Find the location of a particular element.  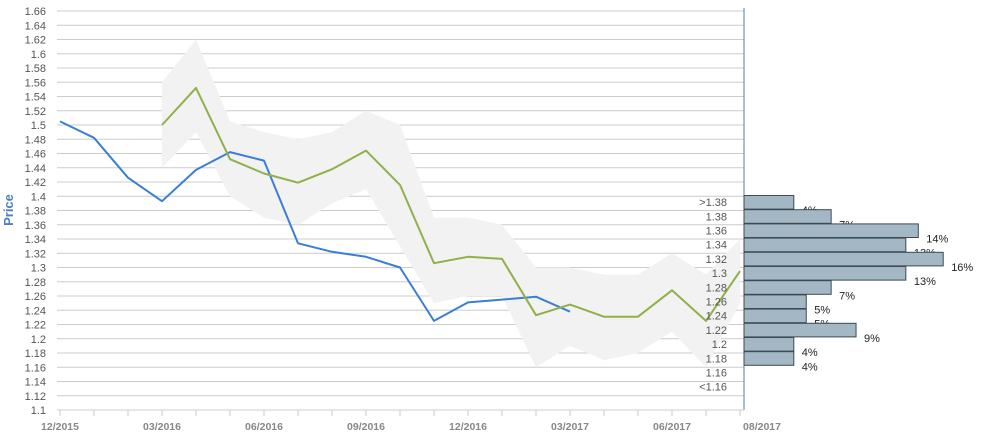

histogram-bin-label: 1.24 is located at coordinates (716, 317).